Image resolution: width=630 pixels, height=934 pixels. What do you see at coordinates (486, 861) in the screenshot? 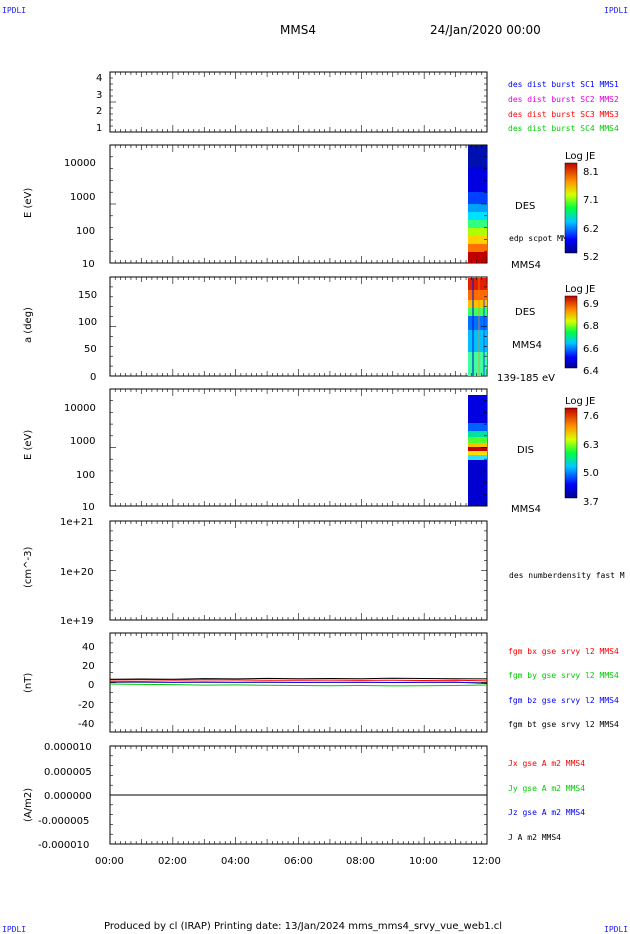
I see `x-tick-1200: 12:00` at bounding box center [486, 861].